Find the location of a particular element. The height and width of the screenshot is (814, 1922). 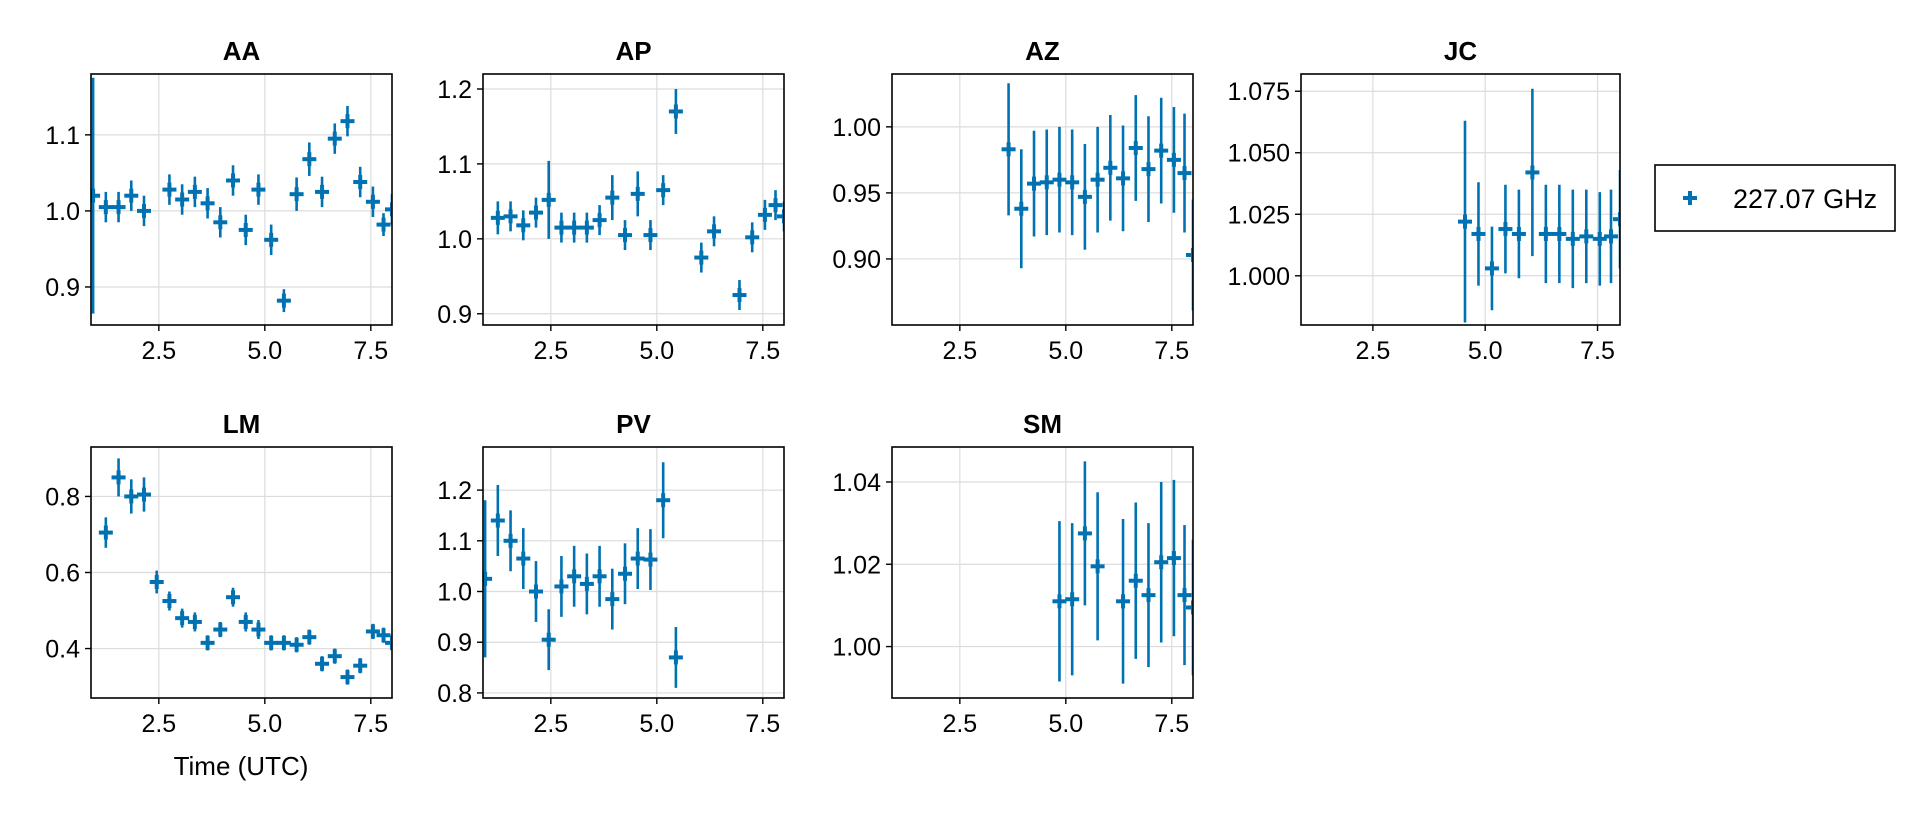

panel-title: AZ is located at coordinates (1042, 51).